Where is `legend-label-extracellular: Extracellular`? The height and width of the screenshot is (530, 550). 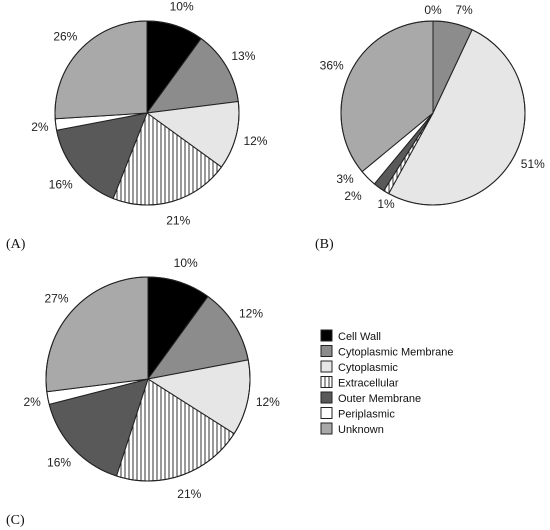 legend-label-extracellular: Extracellular is located at coordinates (368, 384).